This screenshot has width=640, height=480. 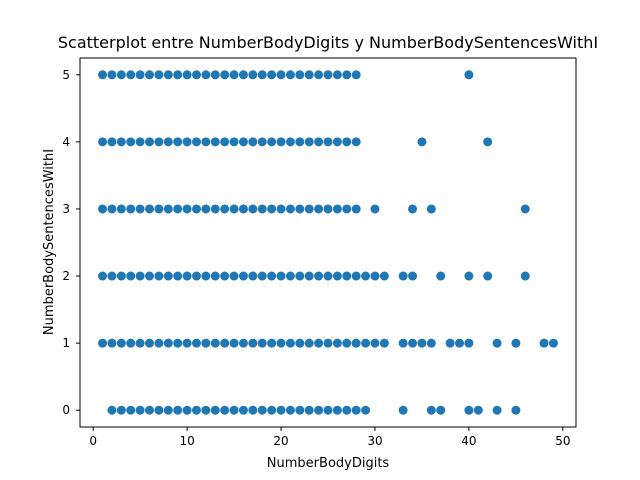 I want to click on x-axis-ticks: 0 10 20 30 40 50, so click(x=329, y=437).